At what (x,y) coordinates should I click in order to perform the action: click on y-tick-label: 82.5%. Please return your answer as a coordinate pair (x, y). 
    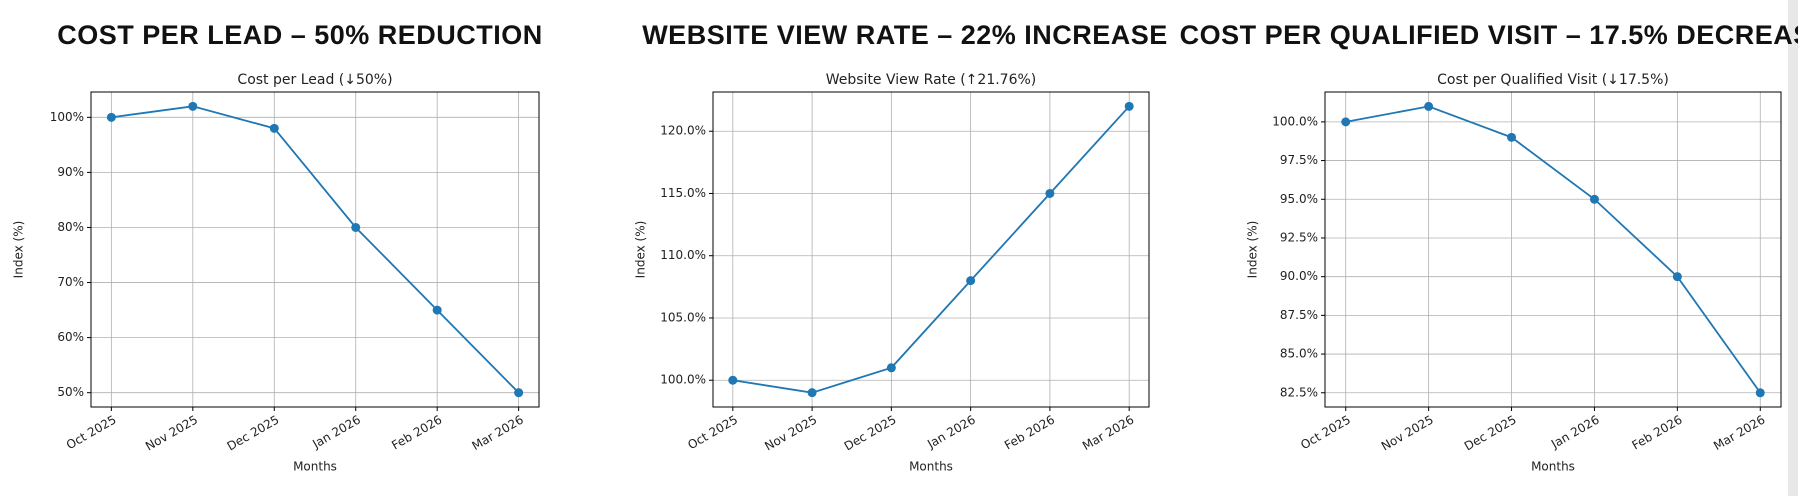
    Looking at the image, I should click on (1299, 392).